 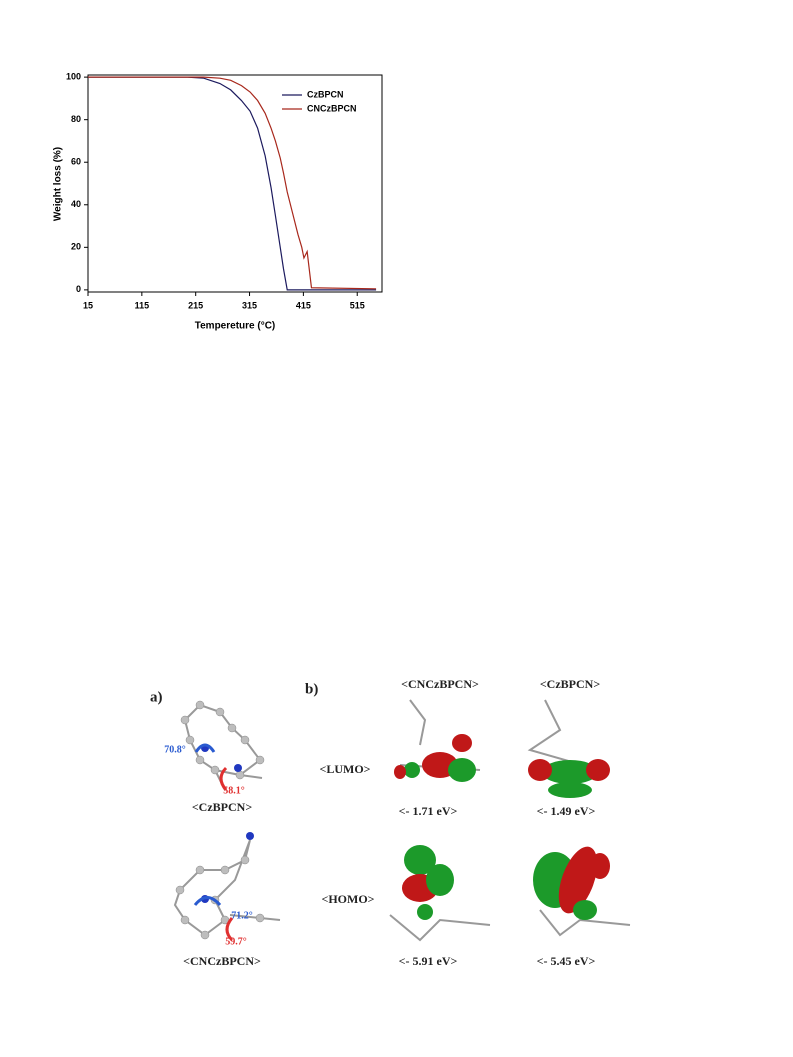 What do you see at coordinates (195, 305) in the screenshot?
I see `x-tick-label: 215` at bounding box center [195, 305].